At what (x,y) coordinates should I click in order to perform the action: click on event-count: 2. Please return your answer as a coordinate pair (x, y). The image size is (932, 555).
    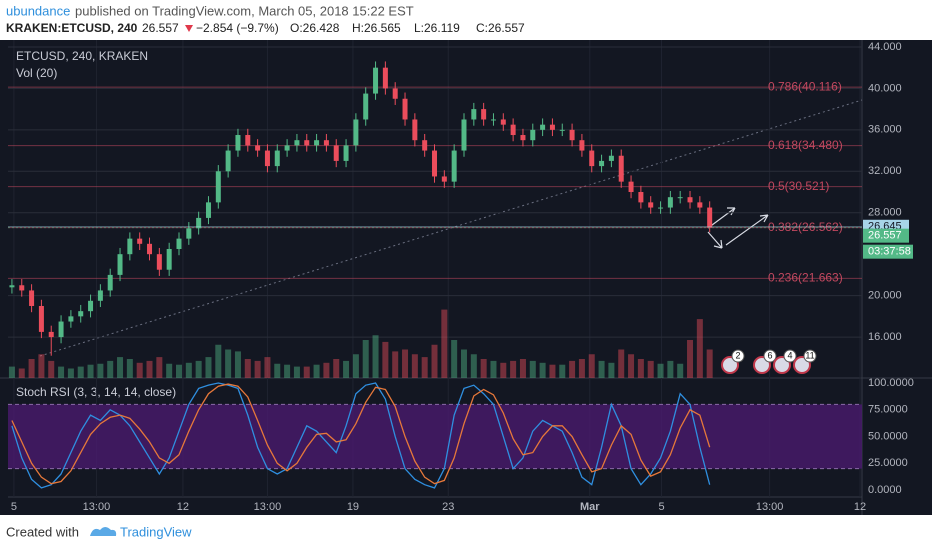
    Looking at the image, I should click on (737, 355).